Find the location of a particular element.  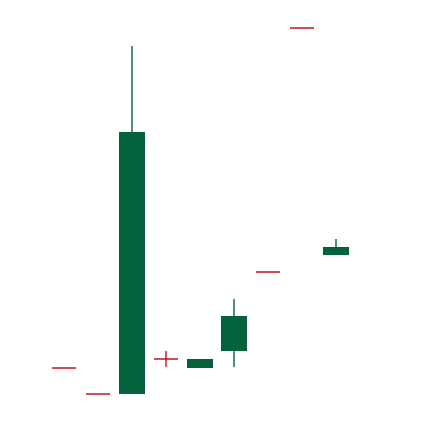

candle-6-body is located at coordinates (234, 333).